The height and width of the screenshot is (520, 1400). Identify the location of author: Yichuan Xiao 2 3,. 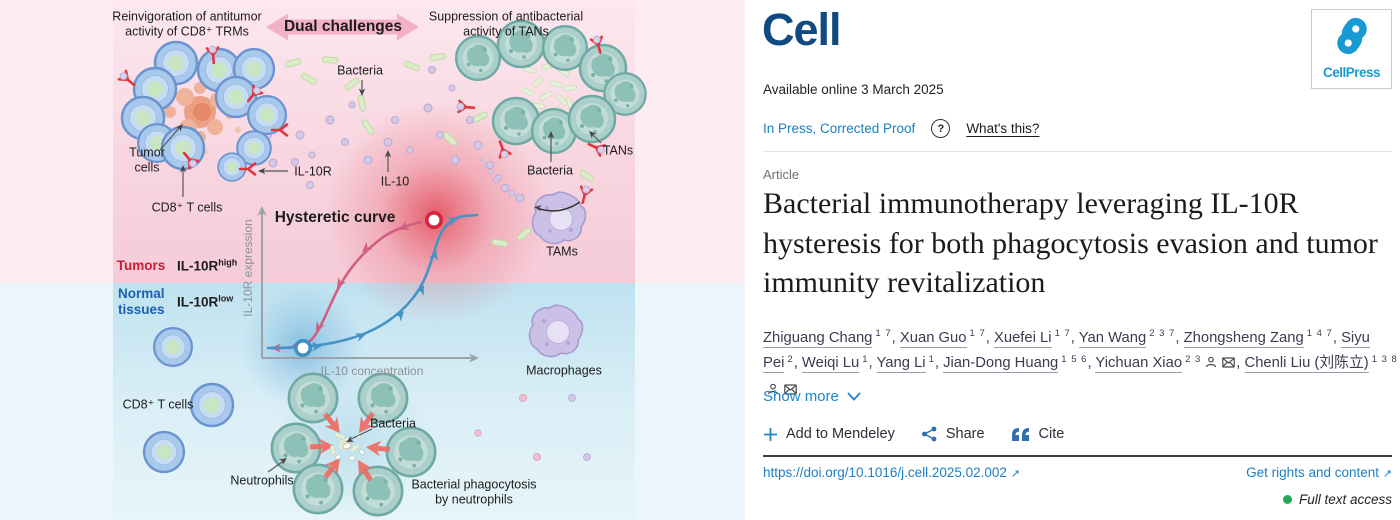
(1169, 364).